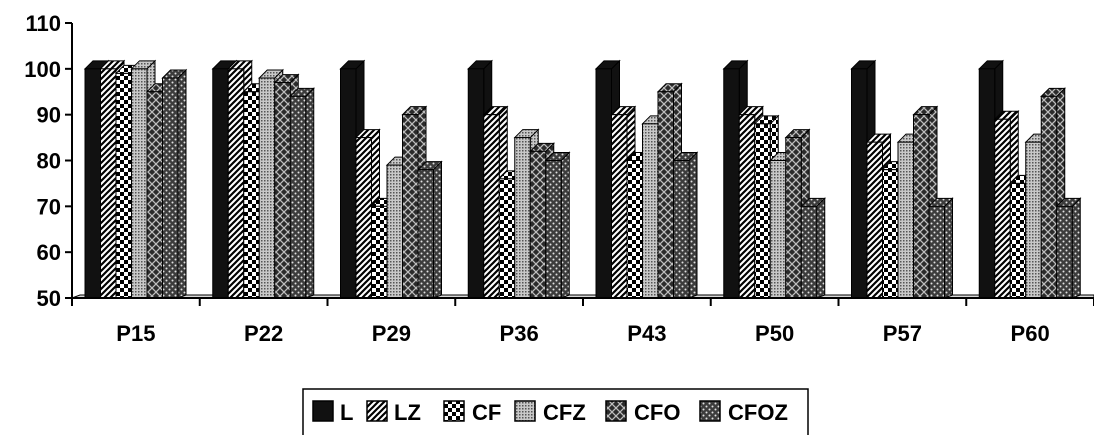  I want to click on bar-CFOZ-P50, so click(813, 248).